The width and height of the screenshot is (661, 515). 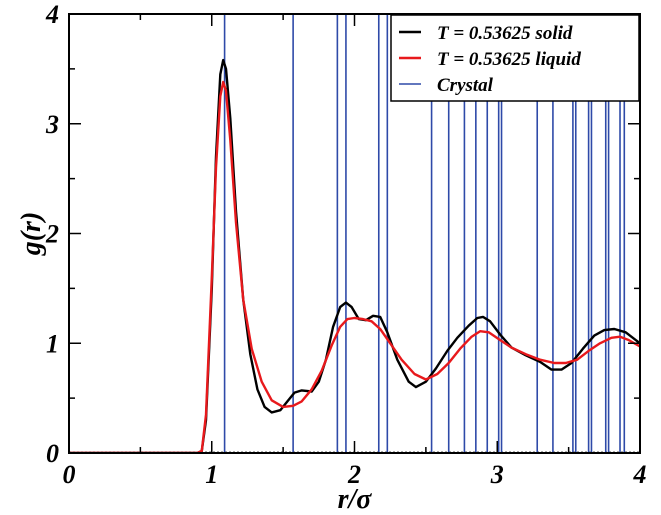 I want to click on x-tick-label: 2, so click(x=354, y=474).